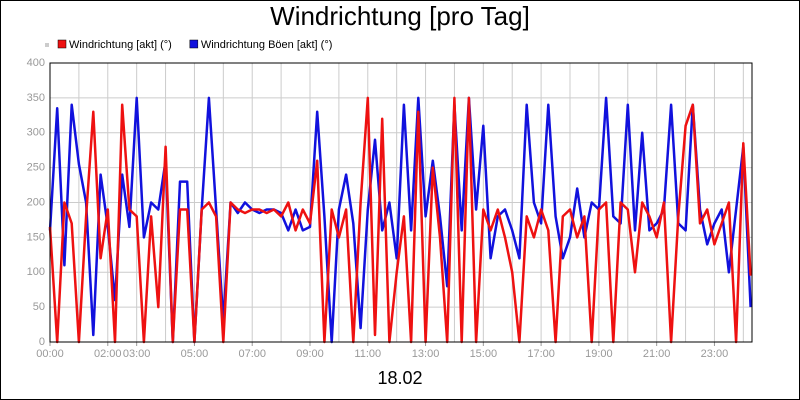 This screenshot has height=400, width=800. I want to click on legend-label: Windrichtung Böen [akt] (°), so click(267, 45).